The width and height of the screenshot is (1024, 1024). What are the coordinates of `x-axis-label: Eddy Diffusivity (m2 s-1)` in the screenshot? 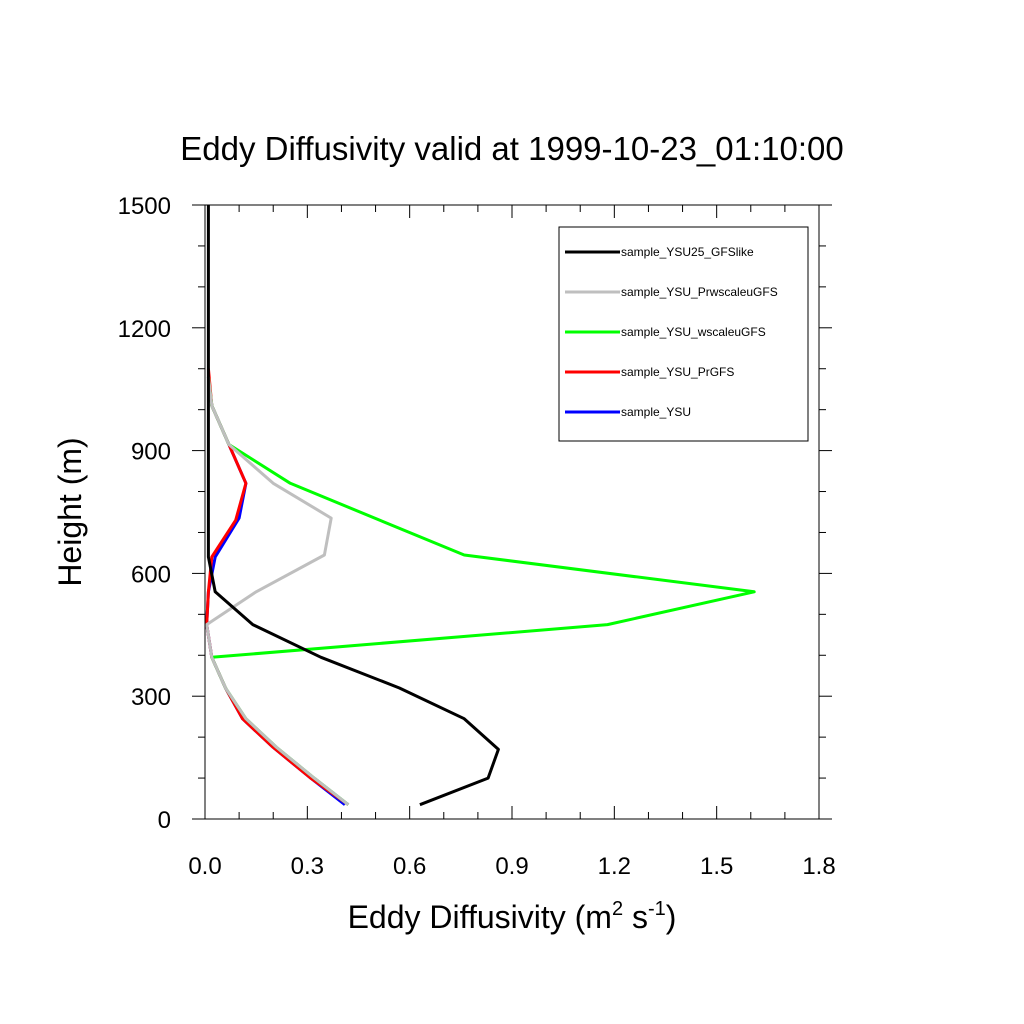 It's located at (512, 916).